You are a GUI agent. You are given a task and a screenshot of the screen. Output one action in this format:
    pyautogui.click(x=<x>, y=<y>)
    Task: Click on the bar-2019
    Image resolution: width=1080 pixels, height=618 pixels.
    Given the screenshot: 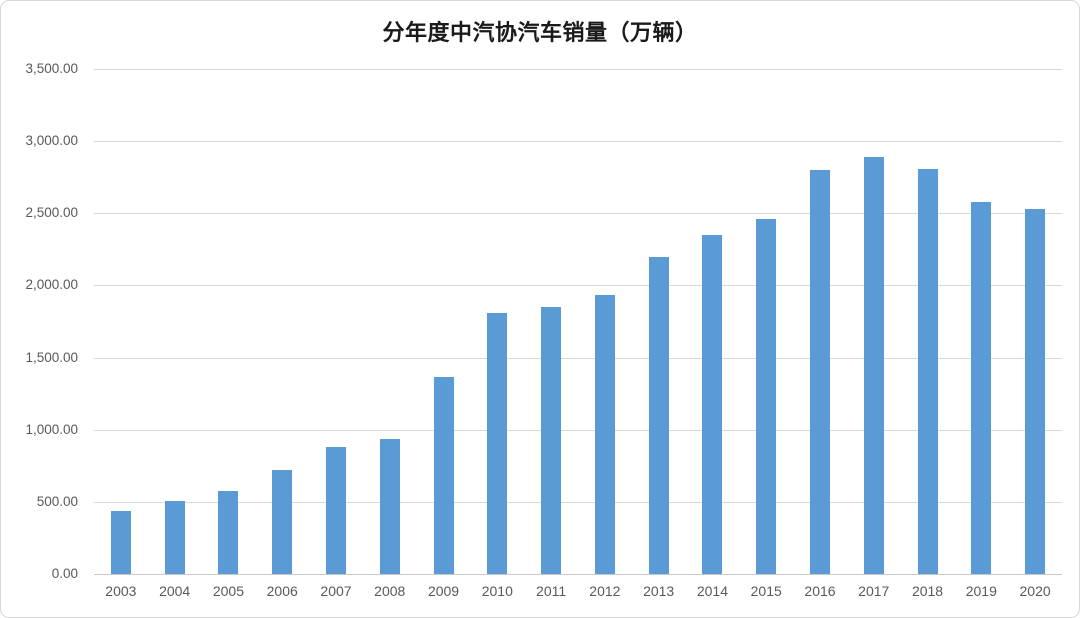 What is the action you would take?
    pyautogui.click(x=981, y=388)
    